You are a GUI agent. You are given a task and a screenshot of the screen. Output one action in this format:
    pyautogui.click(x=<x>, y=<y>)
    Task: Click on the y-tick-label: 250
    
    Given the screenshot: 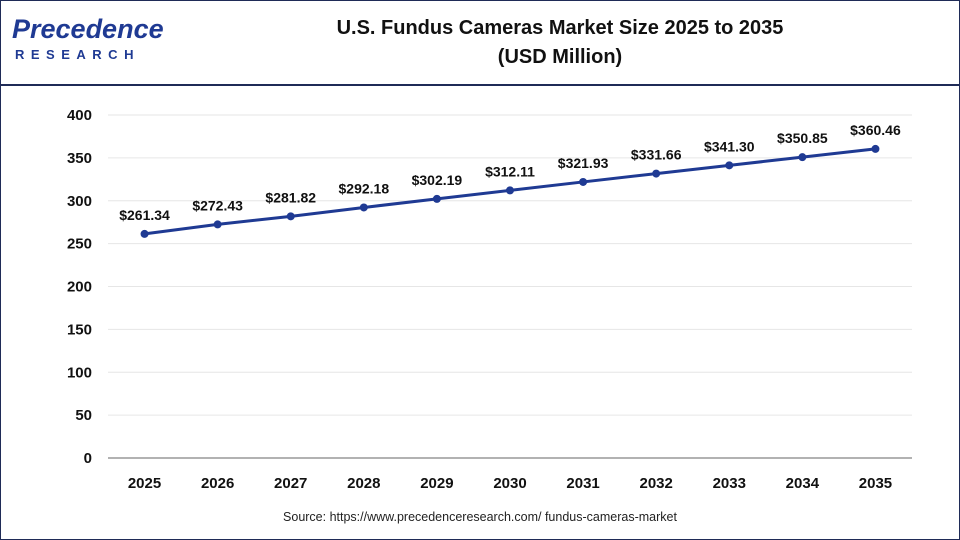 What is the action you would take?
    pyautogui.click(x=79, y=244)
    